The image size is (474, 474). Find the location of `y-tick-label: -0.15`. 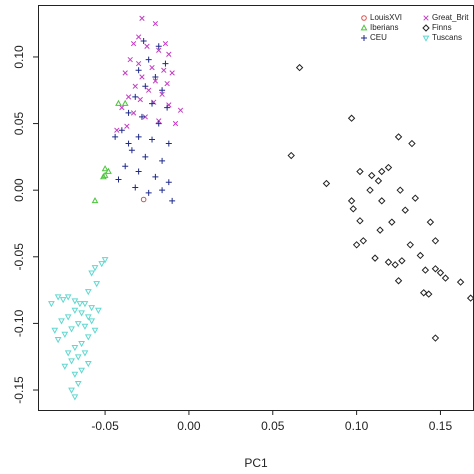

y-tick-label: -0.15 is located at coordinates (19, 390).